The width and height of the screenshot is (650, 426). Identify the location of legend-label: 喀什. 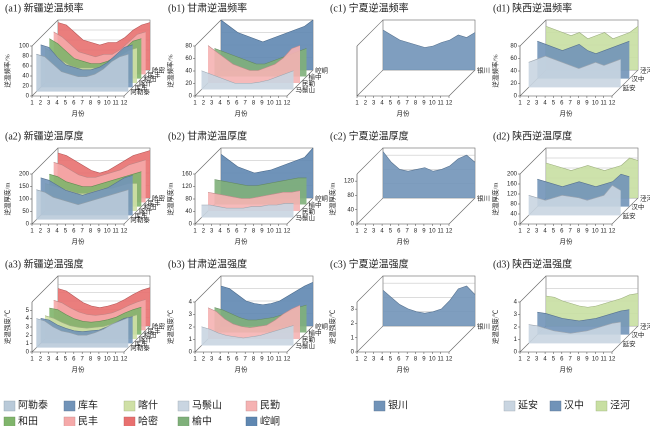
(148, 404).